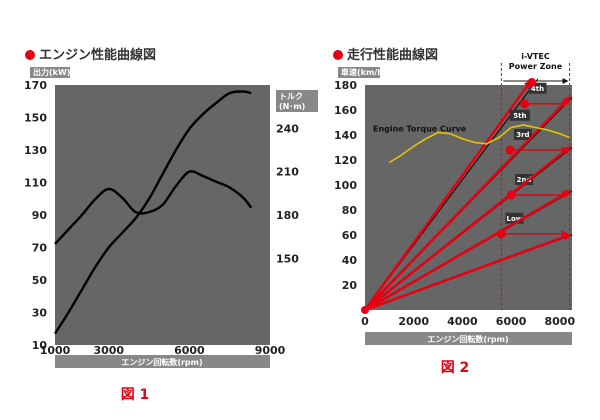 The image size is (600, 420). I want to click on chart-2-x-tick-label: 0, so click(365, 321).